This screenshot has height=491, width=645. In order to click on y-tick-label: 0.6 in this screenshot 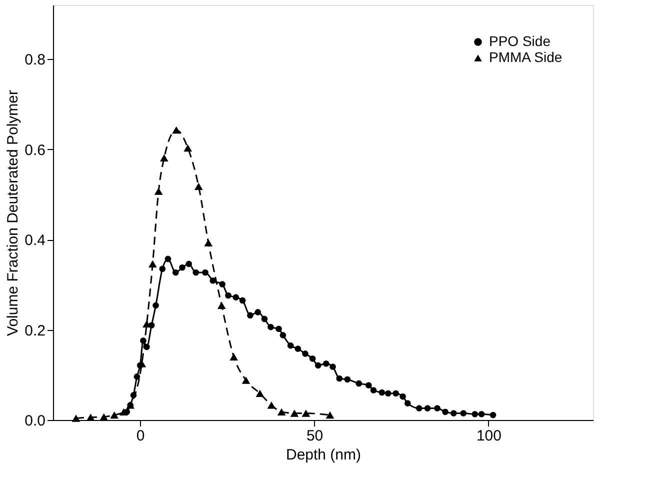, I will do `click(35, 150)`.